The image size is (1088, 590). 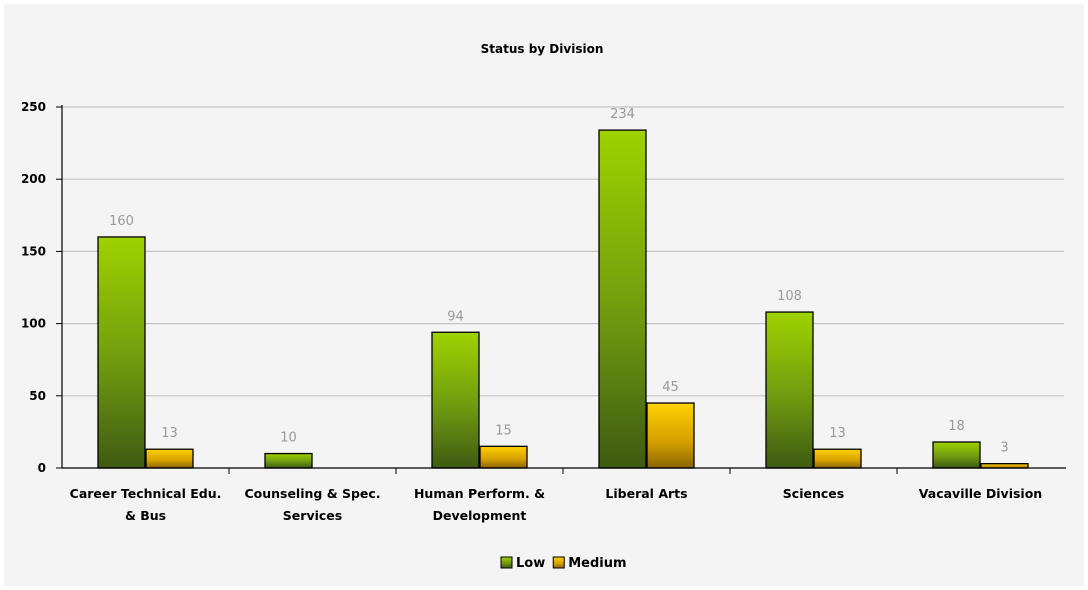 I want to click on x-category-label: Sciences, so click(x=813, y=493).